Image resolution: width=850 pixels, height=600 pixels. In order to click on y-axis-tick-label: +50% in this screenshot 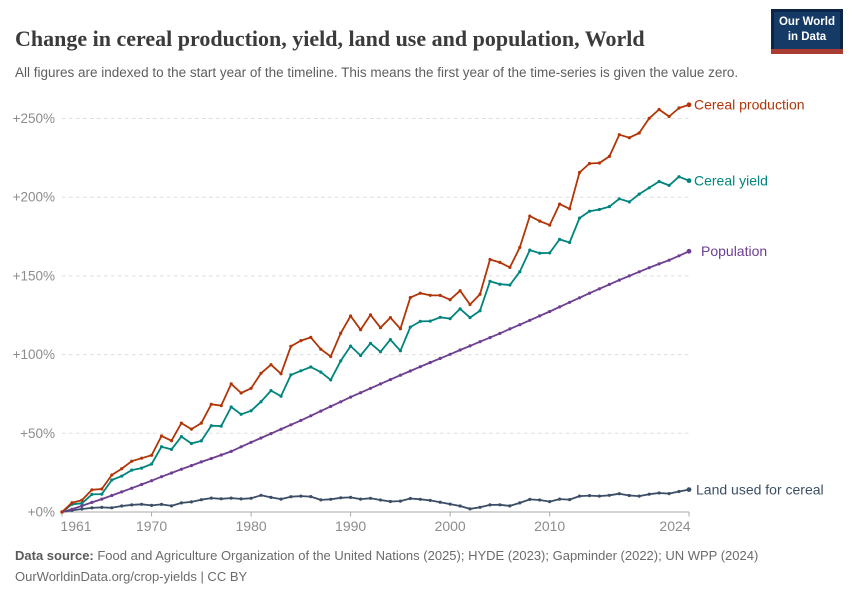, I will do `click(37, 433)`.